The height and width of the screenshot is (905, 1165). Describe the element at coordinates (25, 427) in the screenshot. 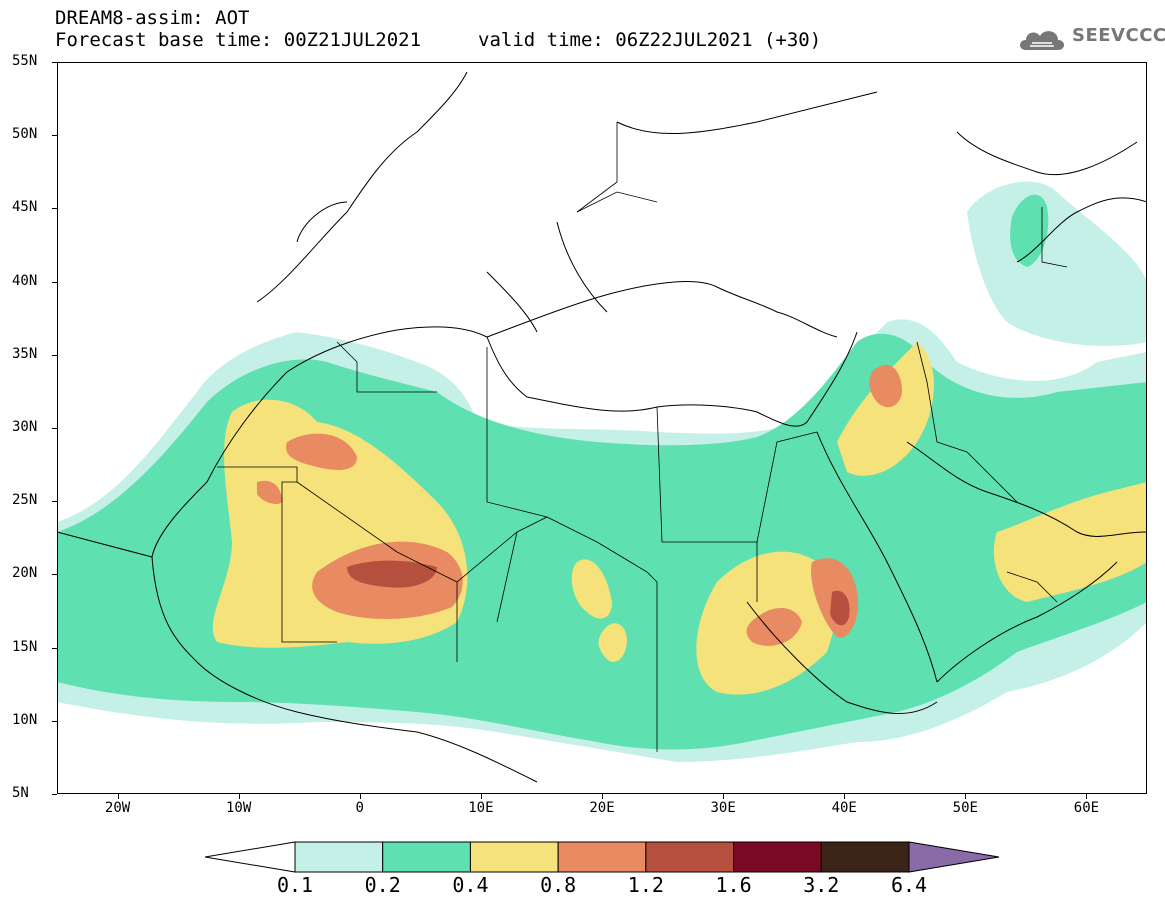

I see `lat-label: 30N` at that location.